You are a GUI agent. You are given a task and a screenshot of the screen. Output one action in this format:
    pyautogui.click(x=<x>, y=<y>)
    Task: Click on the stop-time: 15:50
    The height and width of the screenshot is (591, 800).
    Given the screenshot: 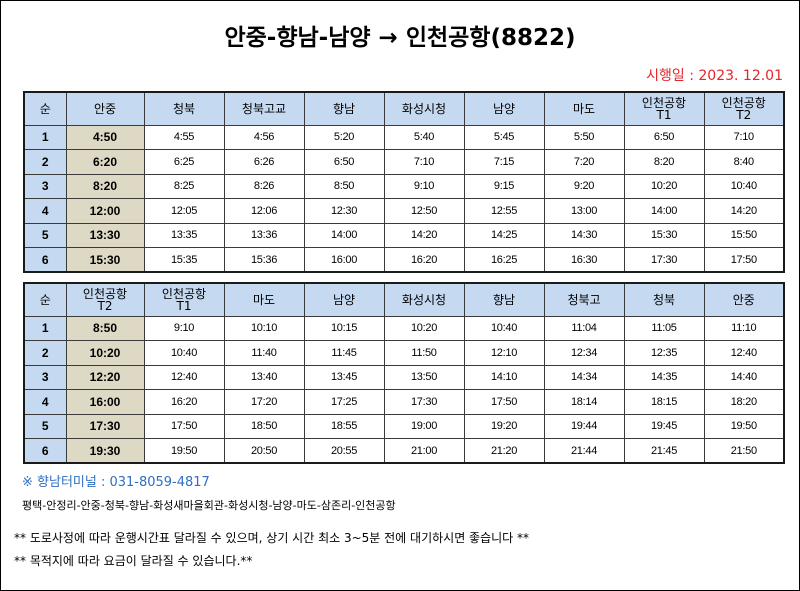 What is the action you would take?
    pyautogui.click(x=744, y=235)
    